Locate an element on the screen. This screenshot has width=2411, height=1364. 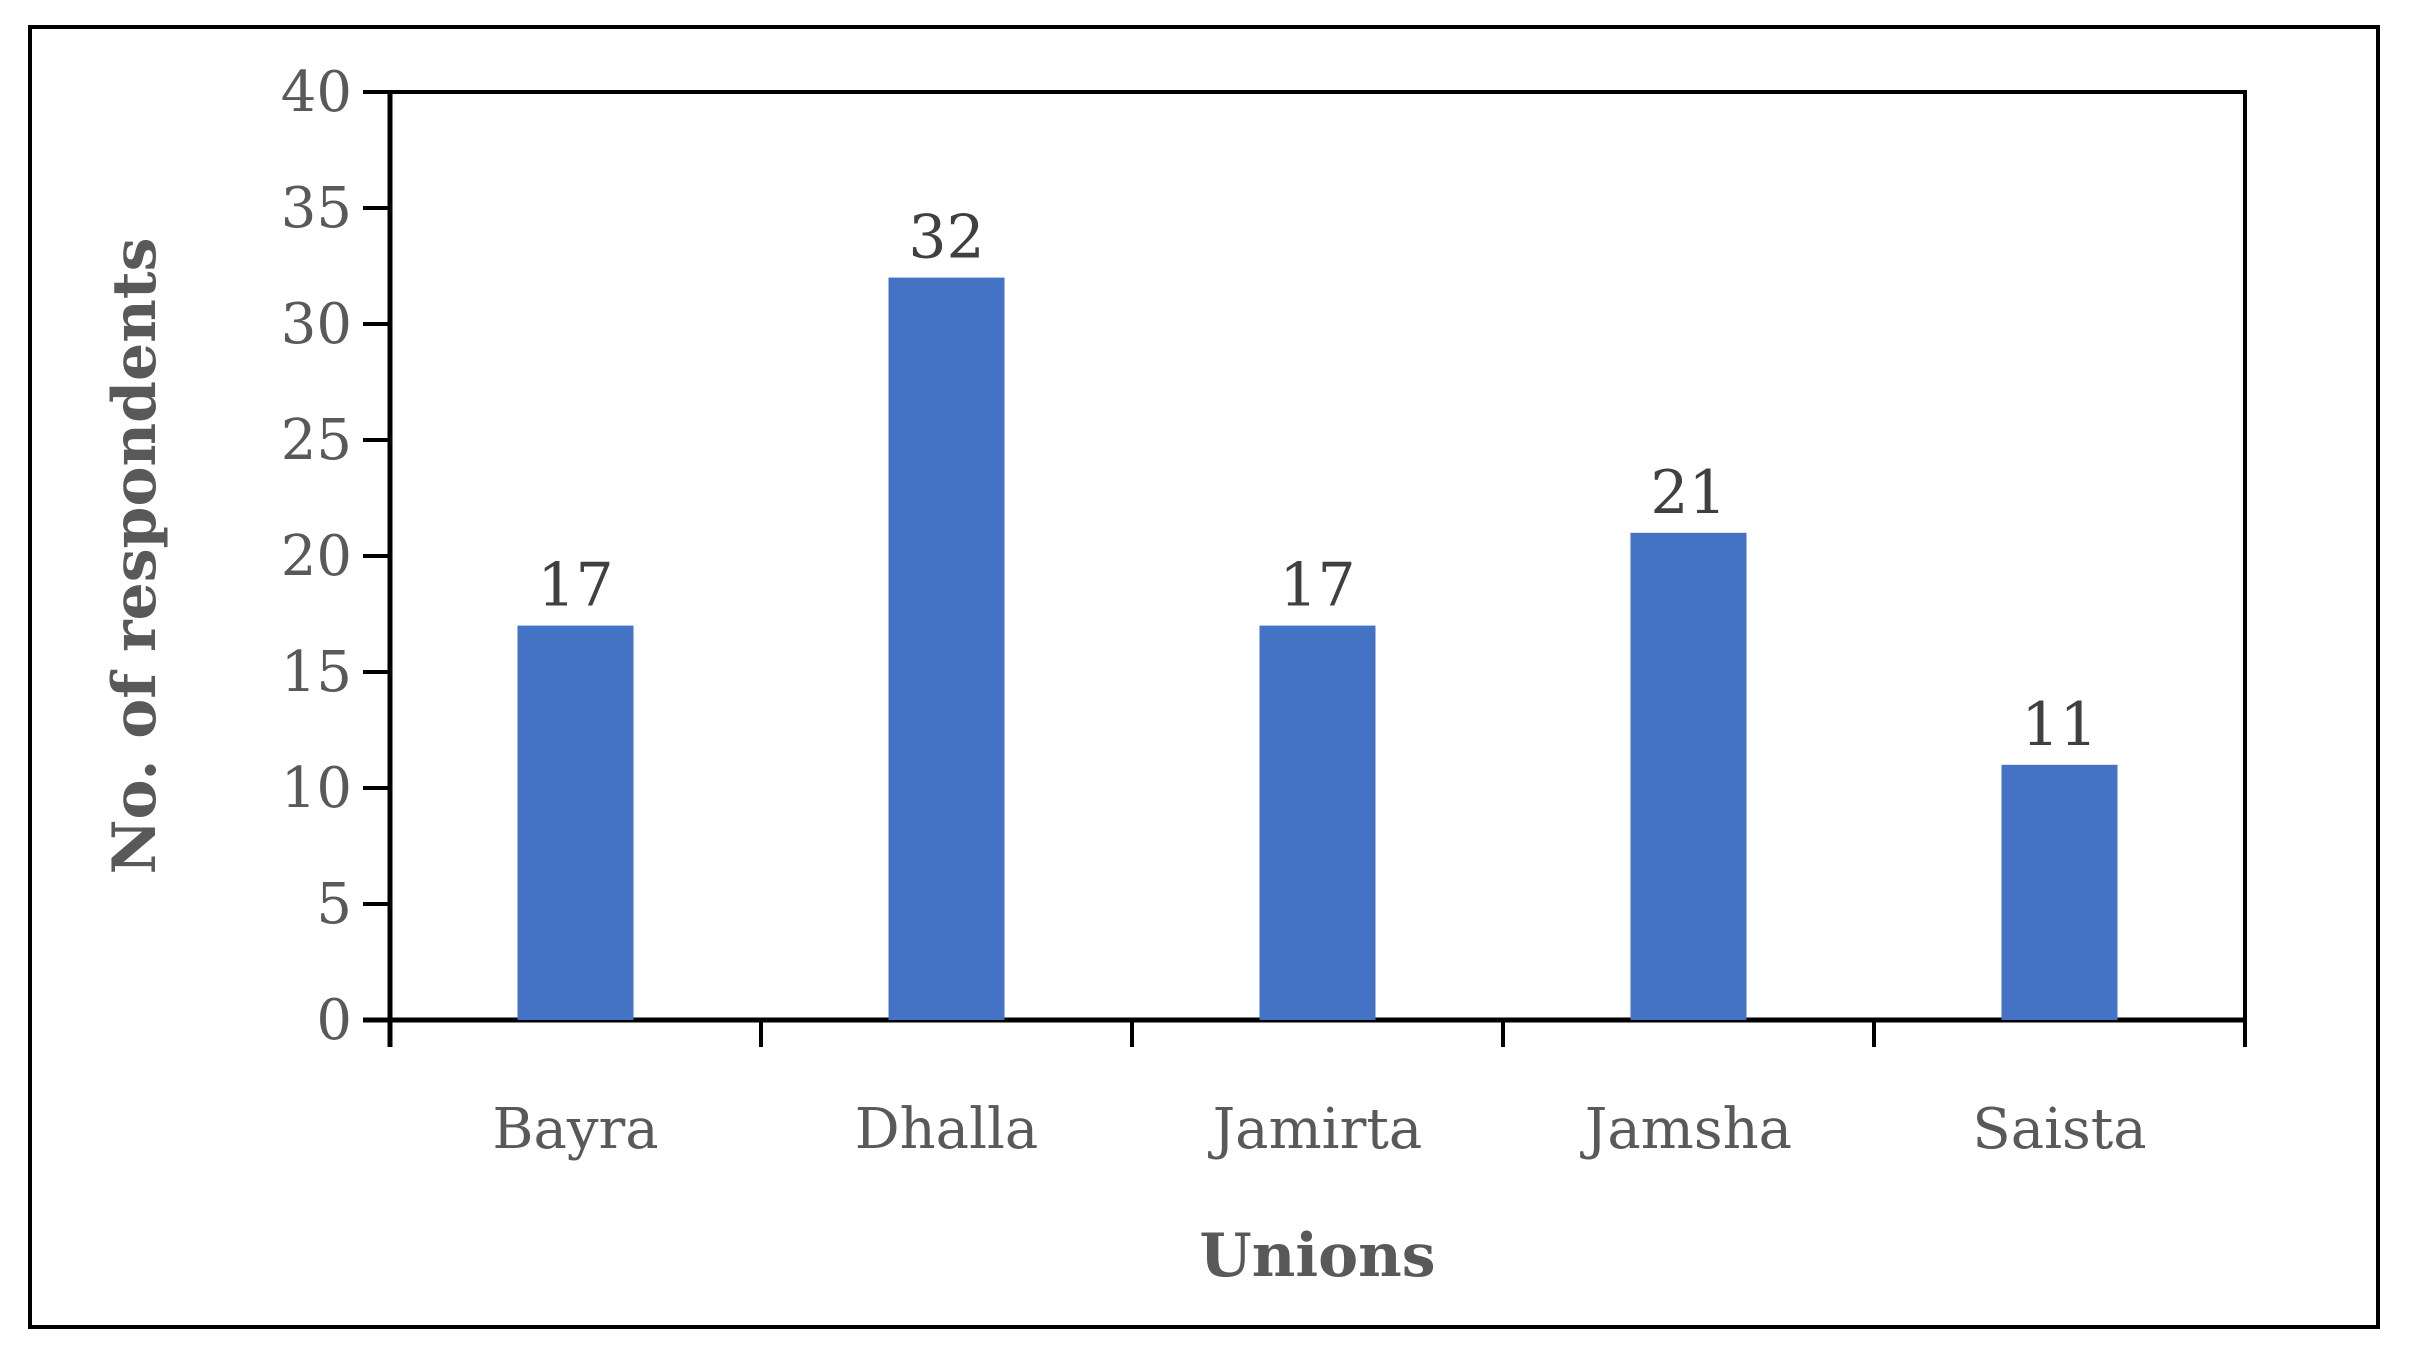
y-tick-label: 10 is located at coordinates (316, 788).